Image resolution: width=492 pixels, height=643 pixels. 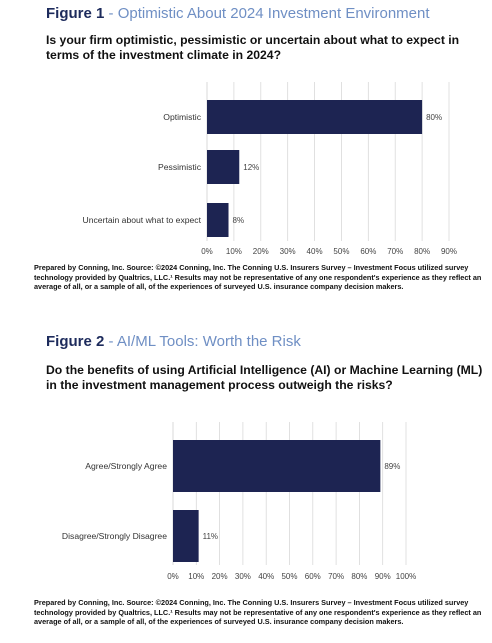 I want to click on figure-2-number: Figure 2, so click(x=75, y=341).